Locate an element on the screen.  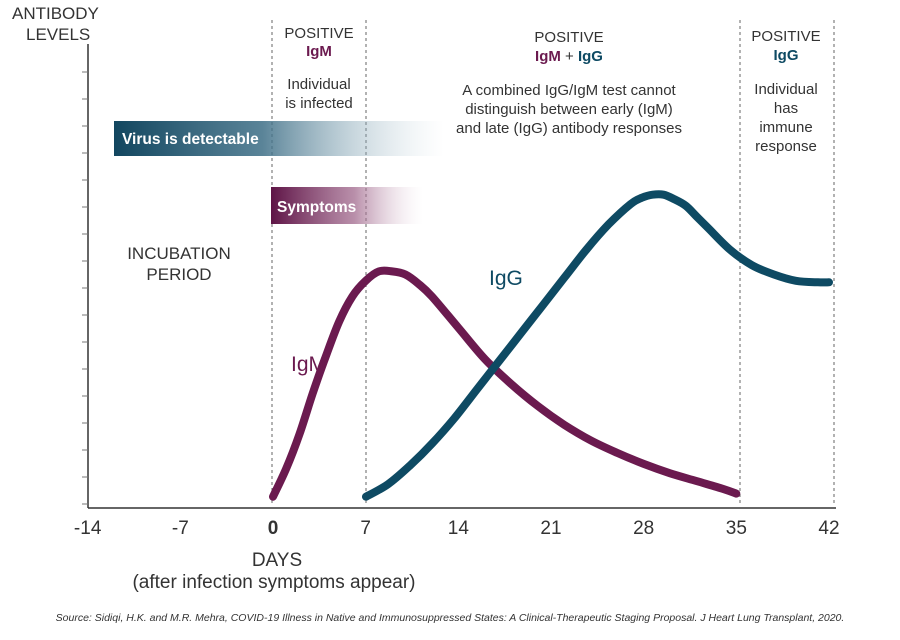
y-axis-label-line2: LEVELS is located at coordinates (58, 34).